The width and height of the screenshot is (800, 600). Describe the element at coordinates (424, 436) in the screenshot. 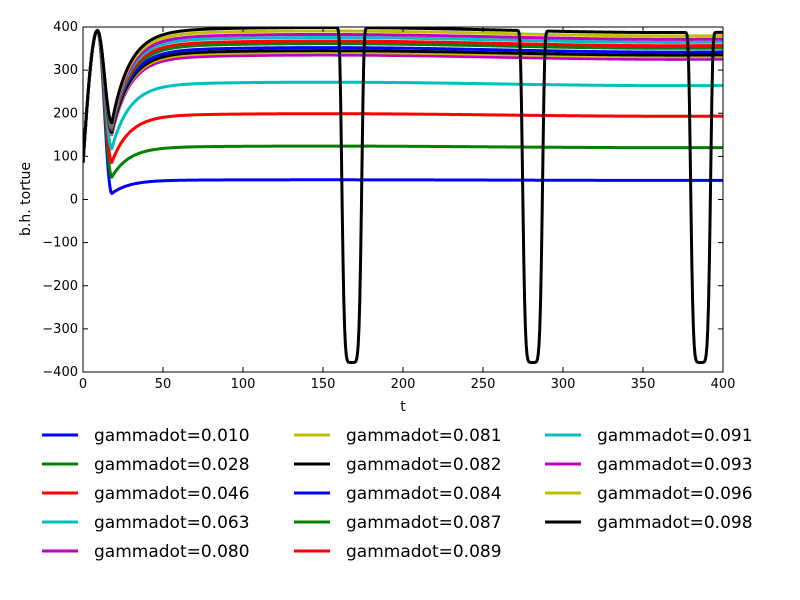

I see `legend-label: gammadot=0.081` at that location.